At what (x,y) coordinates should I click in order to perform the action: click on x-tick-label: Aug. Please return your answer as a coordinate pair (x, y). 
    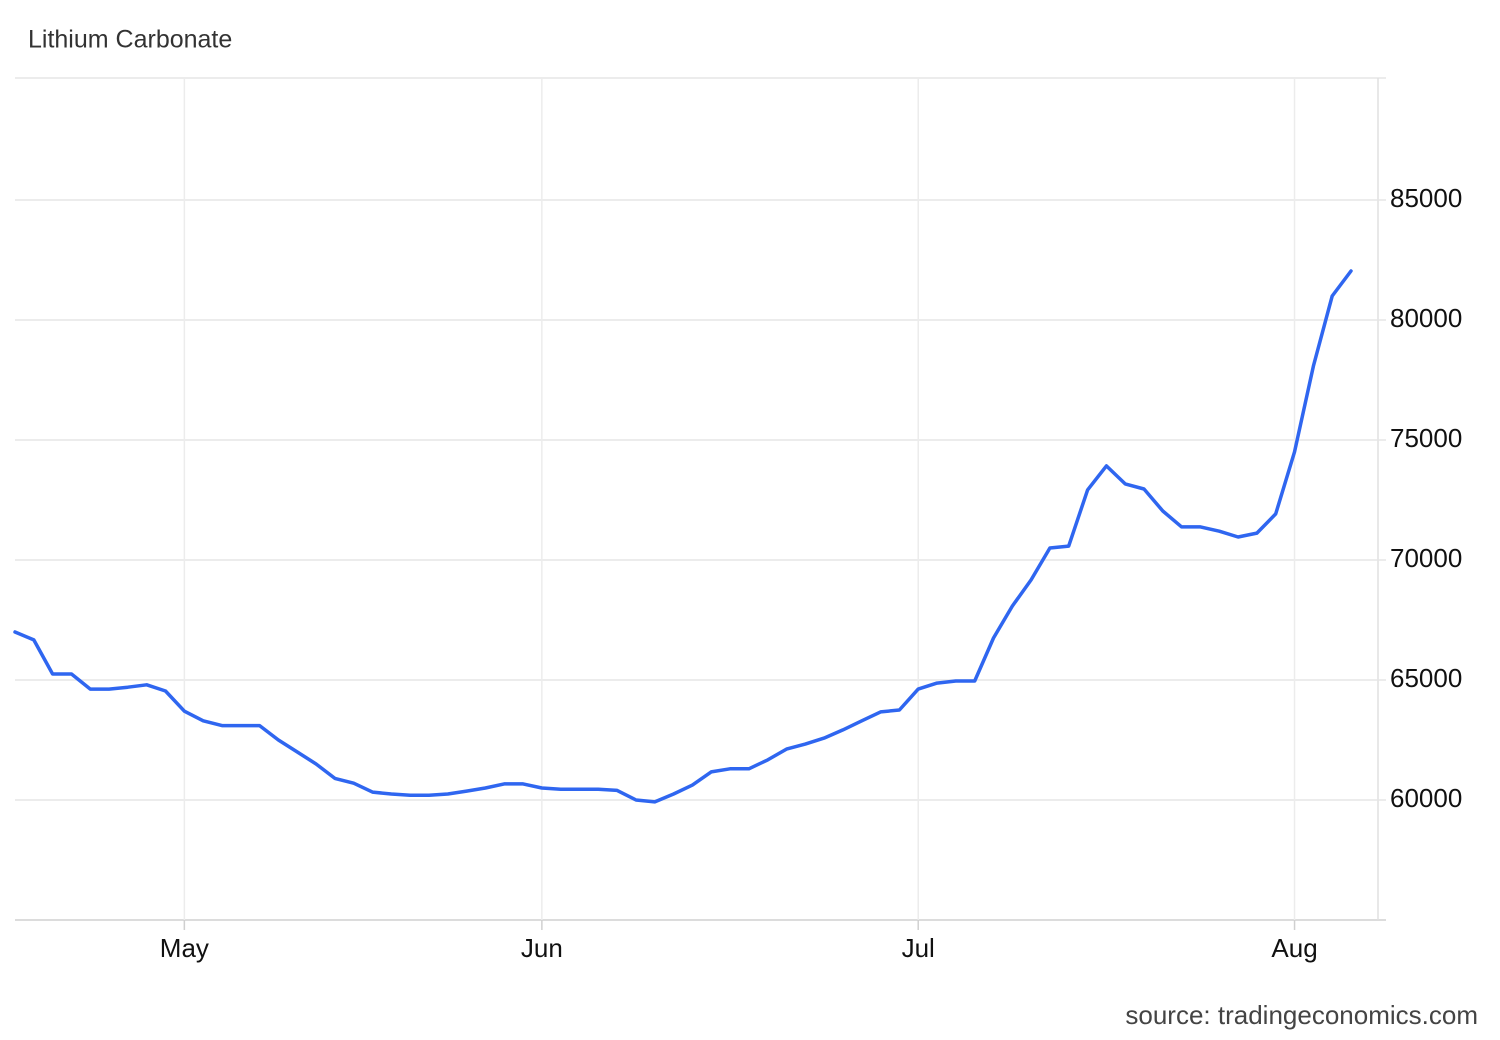
    Looking at the image, I should click on (1294, 948).